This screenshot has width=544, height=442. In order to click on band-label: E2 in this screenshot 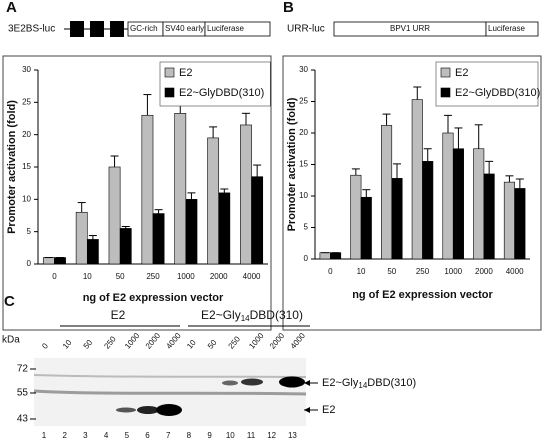, I will do `click(328, 410)`.